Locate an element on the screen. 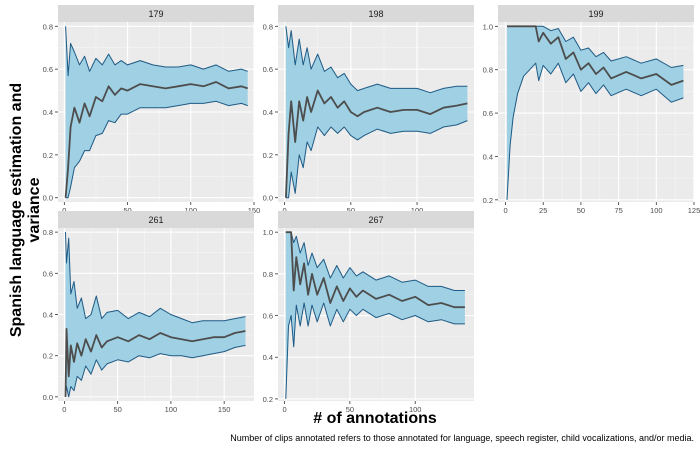  y-axis-label-container: Spanish language estimation and variance is located at coordinates (26, 210).